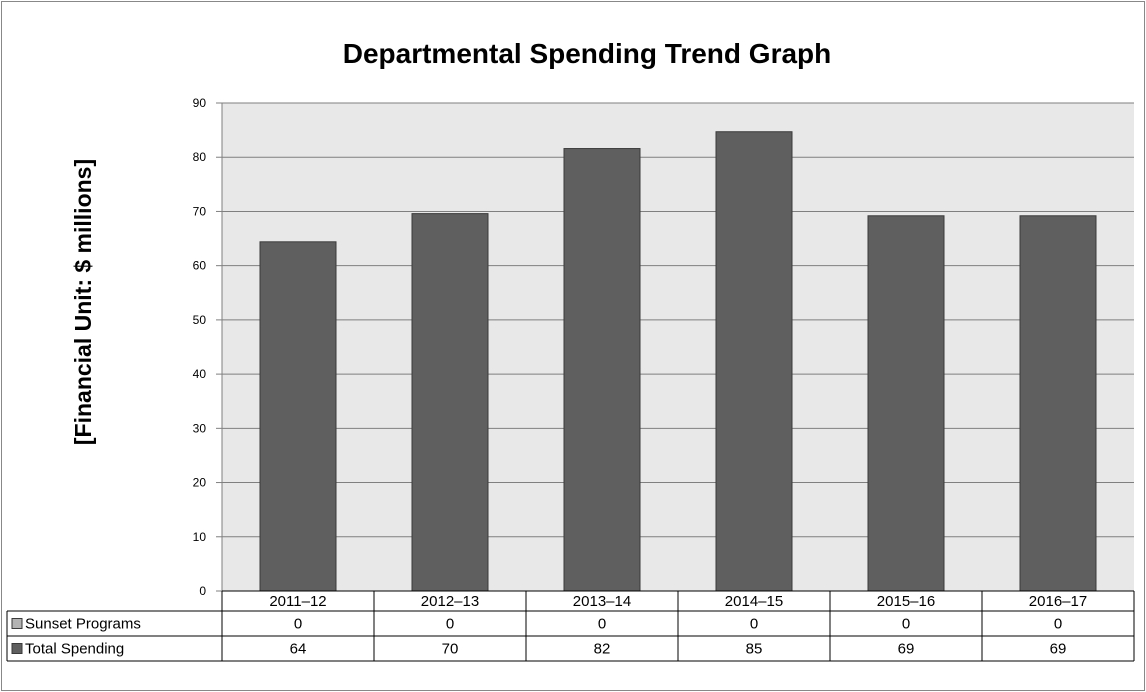  What do you see at coordinates (200, 483) in the screenshot?
I see `y-tick-label: 20` at bounding box center [200, 483].